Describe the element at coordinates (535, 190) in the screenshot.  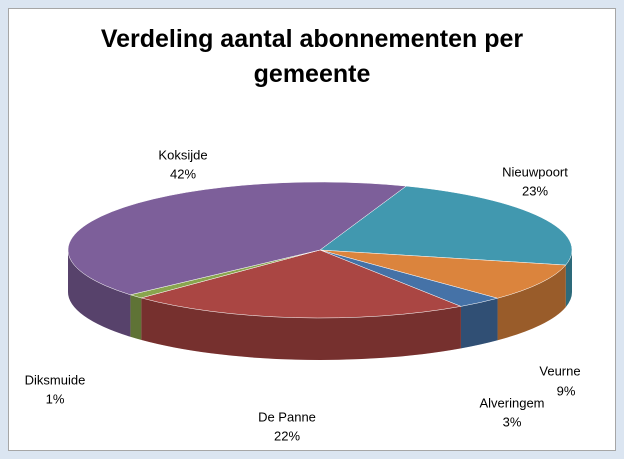
I see `slice-value-label: 23%` at that location.